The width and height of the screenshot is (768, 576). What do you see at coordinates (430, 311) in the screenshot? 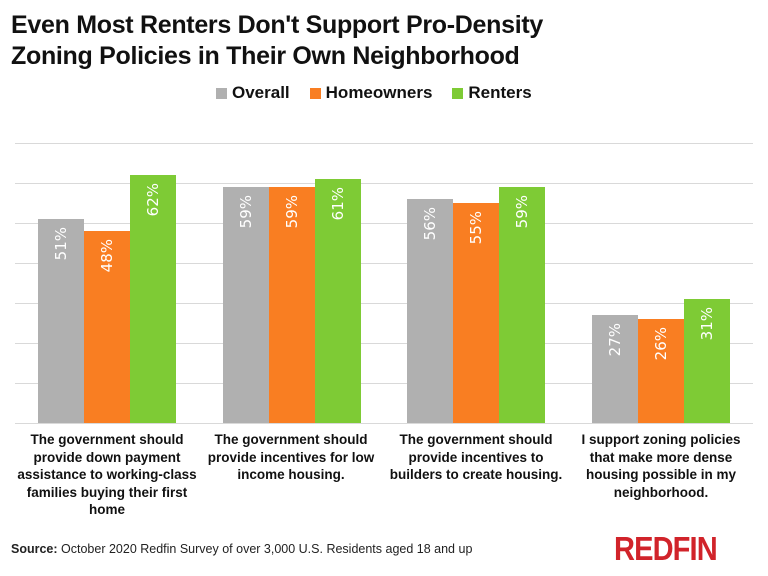
I see `bar-overall-builders: 56%` at bounding box center [430, 311].